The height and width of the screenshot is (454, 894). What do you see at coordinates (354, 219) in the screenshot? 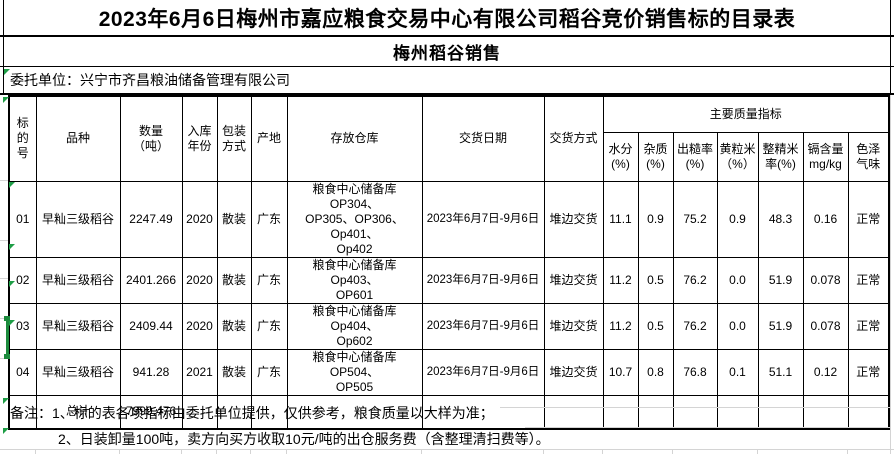
I see `cell-warehouse: 粮食中心储备库OP304、 OP305、OP306、Op401、 Op402` at bounding box center [354, 219].